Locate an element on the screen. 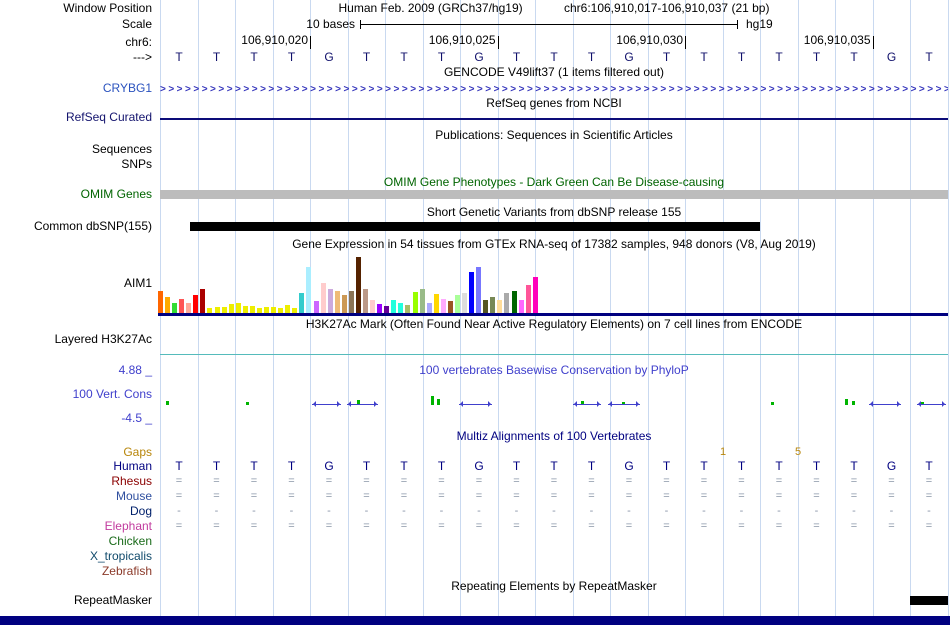 The width and height of the screenshot is (950, 625). track-label-vert-cons: 100 Vert. Cons is located at coordinates (112, 394).